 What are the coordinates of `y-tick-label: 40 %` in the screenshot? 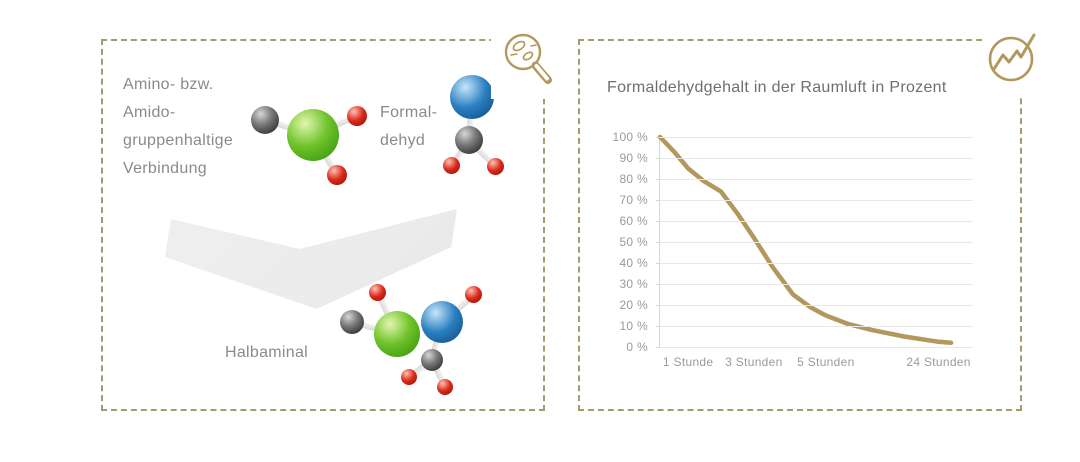 It's located at (633, 263).